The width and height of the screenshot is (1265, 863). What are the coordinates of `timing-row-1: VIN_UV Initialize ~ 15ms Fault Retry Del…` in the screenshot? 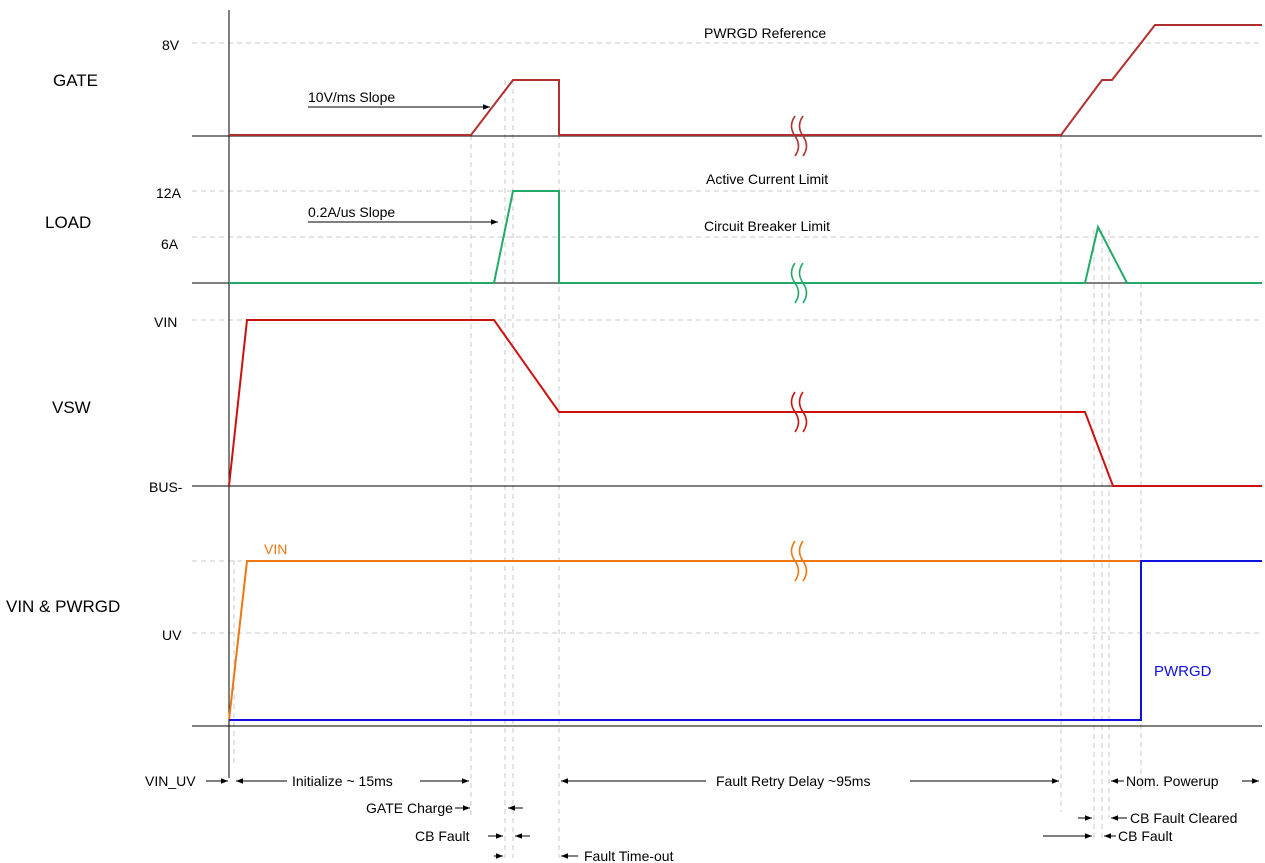 It's located at (702, 781).